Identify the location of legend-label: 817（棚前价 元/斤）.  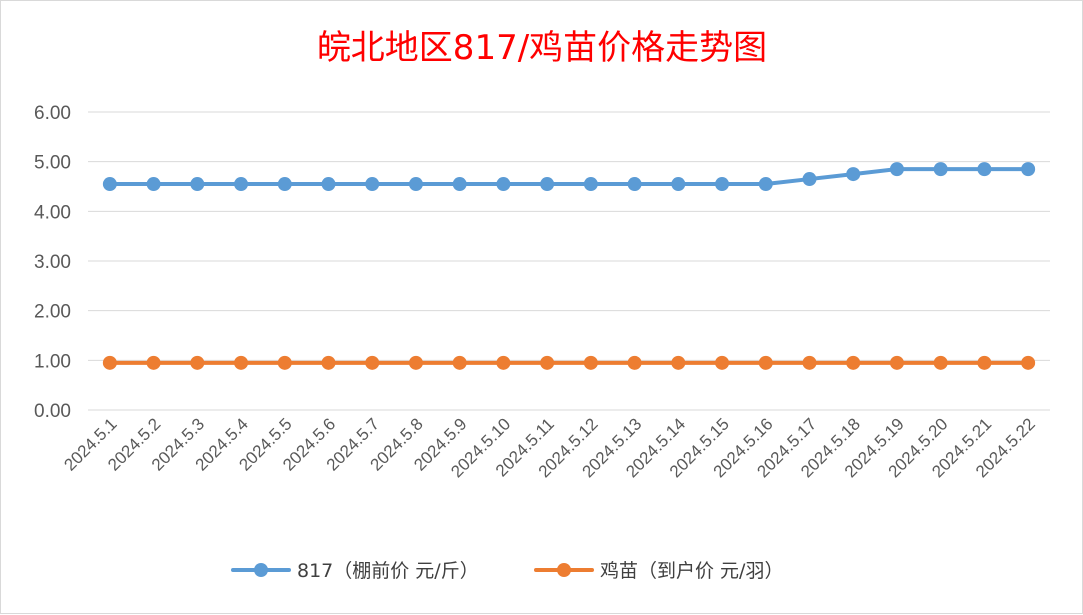
(388, 571).